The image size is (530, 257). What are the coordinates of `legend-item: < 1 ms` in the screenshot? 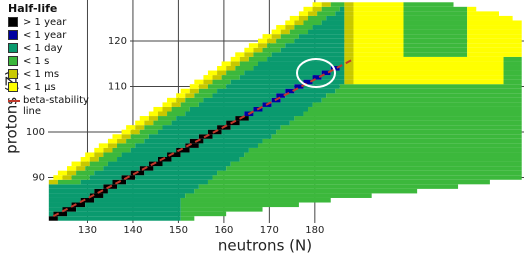 It's located at (49, 75).